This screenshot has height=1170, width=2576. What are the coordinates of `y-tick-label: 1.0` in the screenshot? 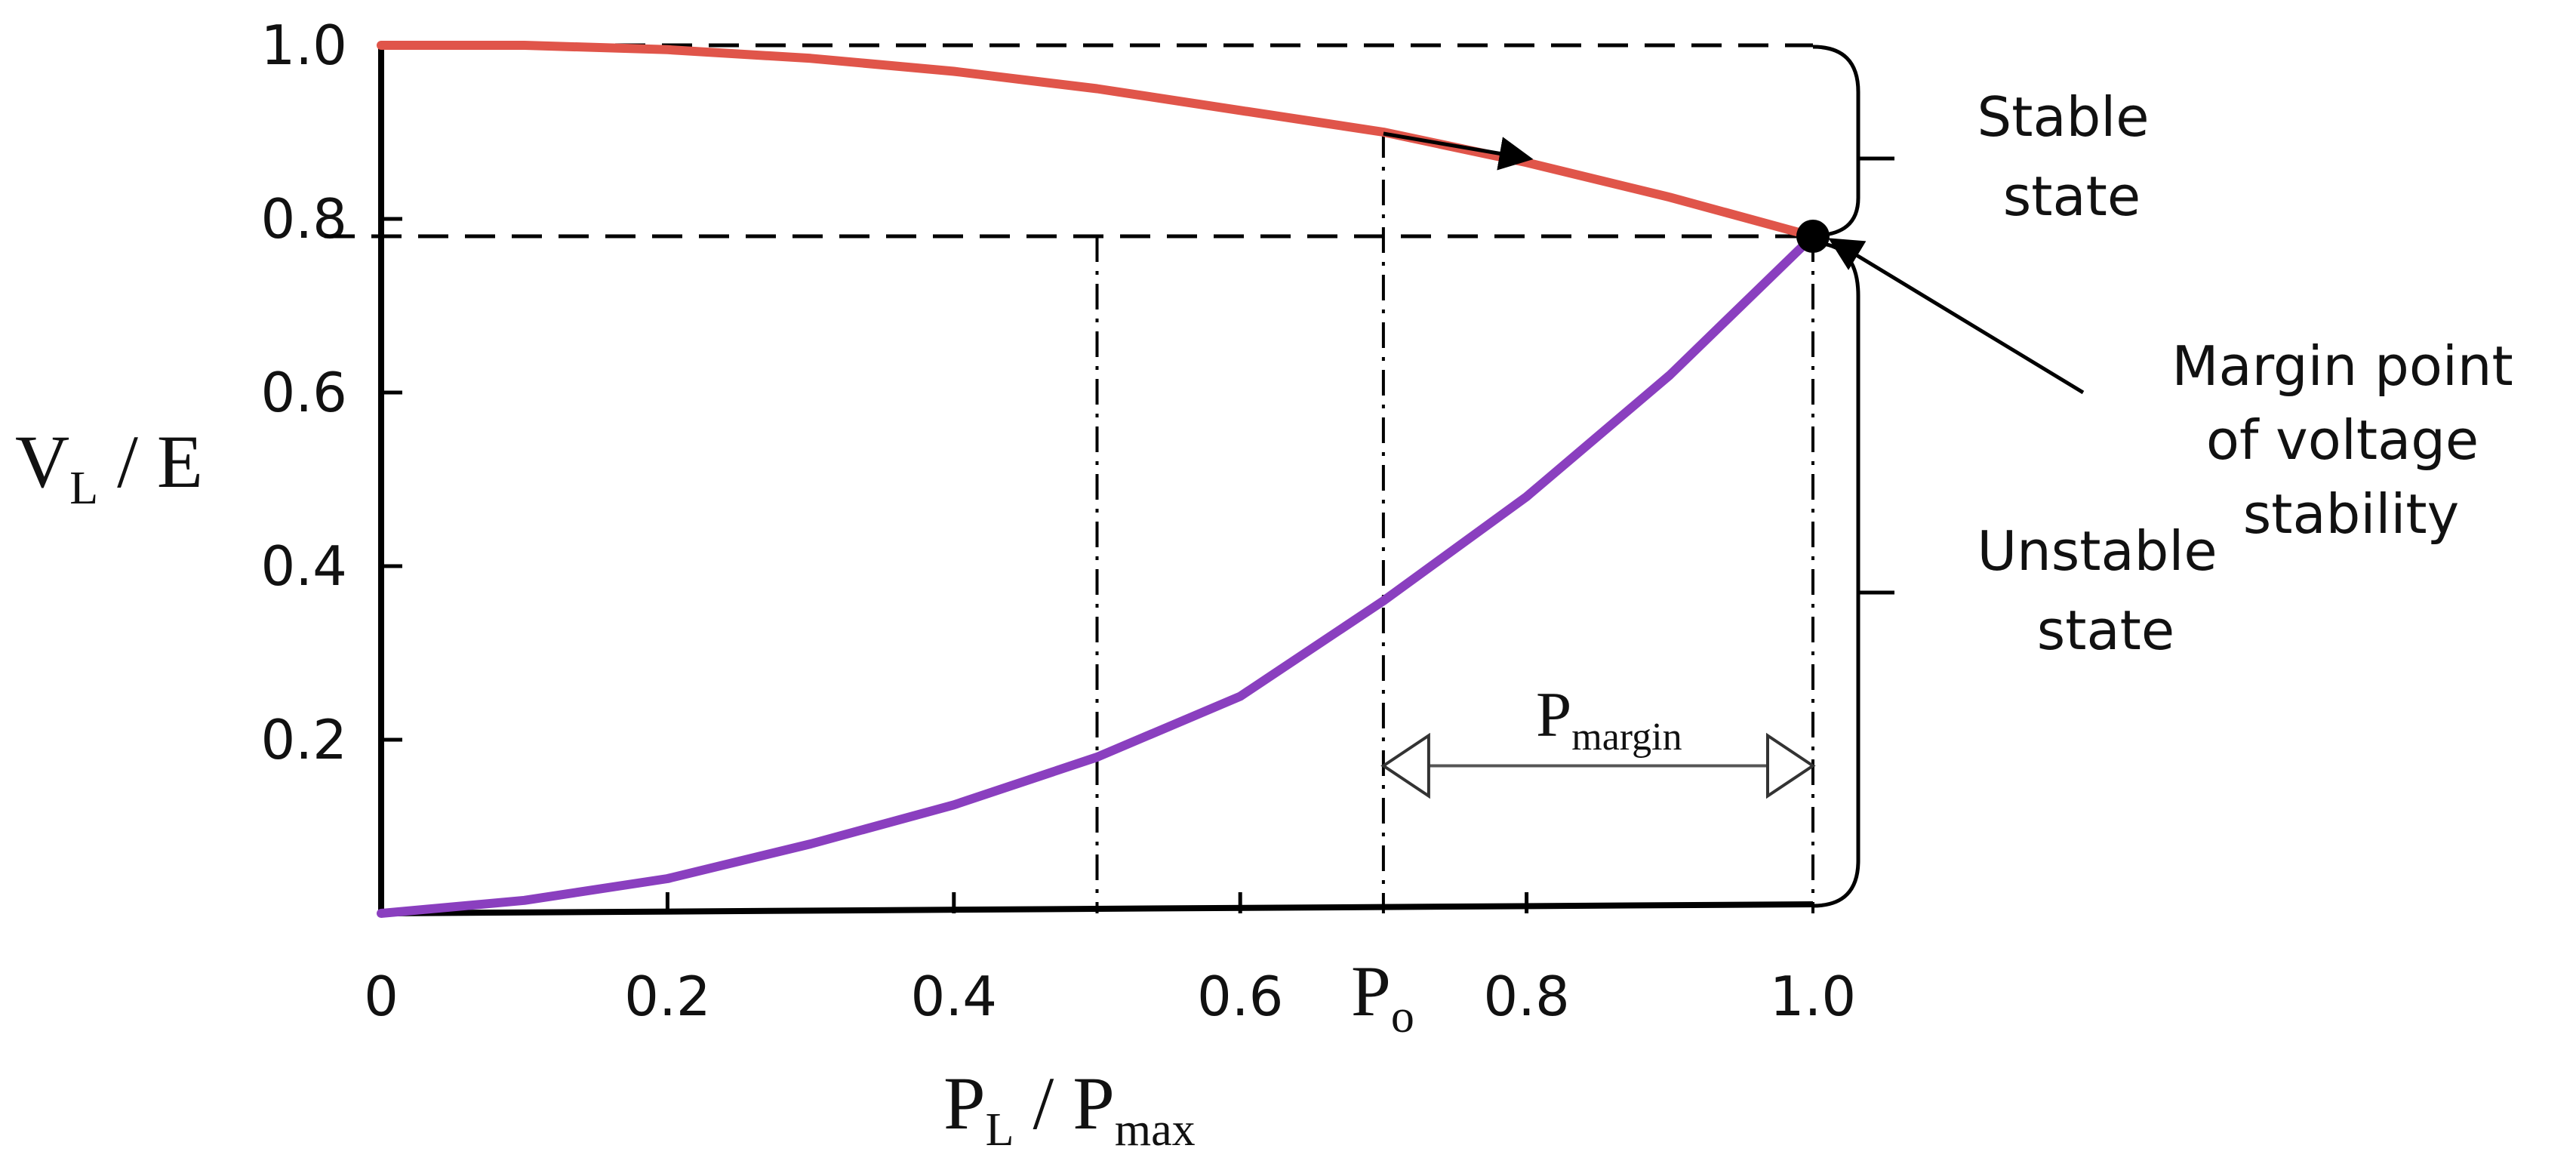 It's located at (303, 45).